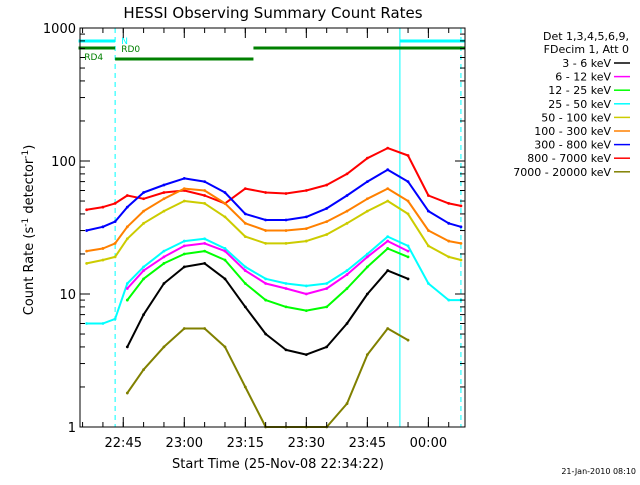  What do you see at coordinates (569, 158) in the screenshot?
I see `legend-label-8: 800 - 7000 keV` at bounding box center [569, 158].